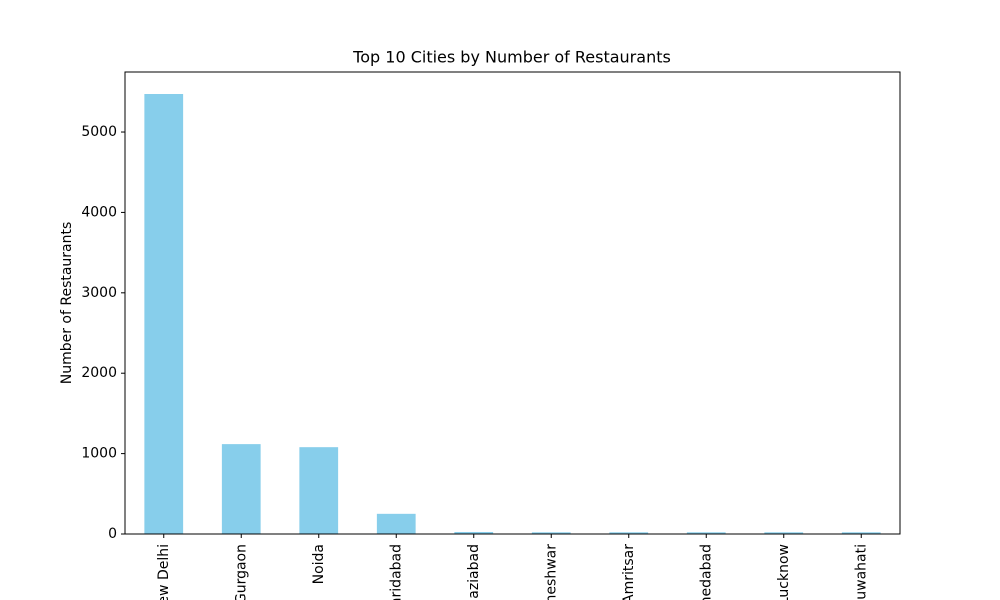 The width and height of the screenshot is (1000, 600). I want to click on x-tick-label: New Delhi, so click(164, 572).